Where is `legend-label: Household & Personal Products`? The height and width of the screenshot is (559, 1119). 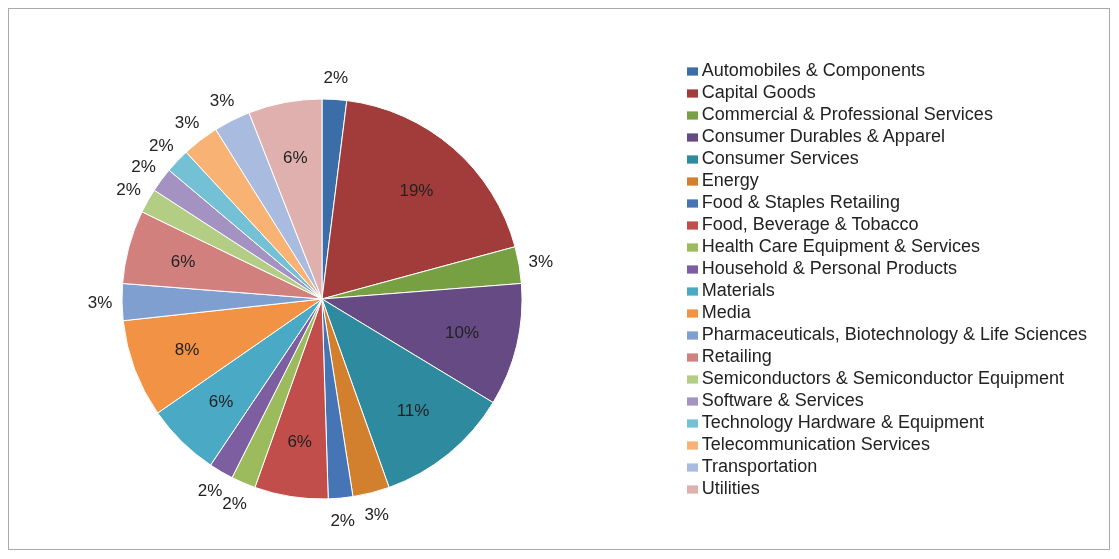
legend-label: Household & Personal Products is located at coordinates (829, 268).